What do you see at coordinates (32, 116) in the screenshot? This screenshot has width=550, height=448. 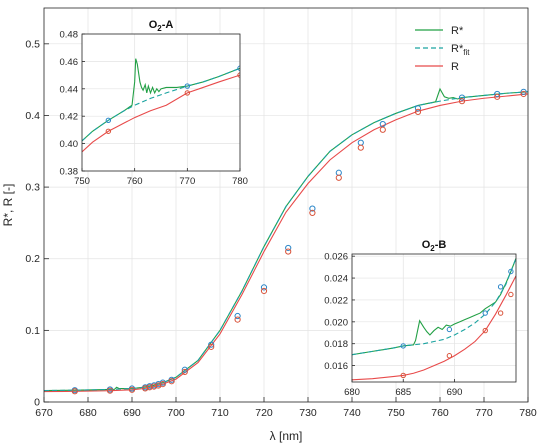 I see `y-tick-label: 0.4` at bounding box center [32, 116].